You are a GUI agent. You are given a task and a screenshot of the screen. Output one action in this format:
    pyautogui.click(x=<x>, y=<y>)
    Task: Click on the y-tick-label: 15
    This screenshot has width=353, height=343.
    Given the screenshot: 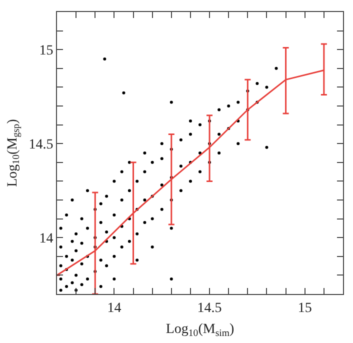 What is the action you would take?
    pyautogui.click(x=46, y=51)
    